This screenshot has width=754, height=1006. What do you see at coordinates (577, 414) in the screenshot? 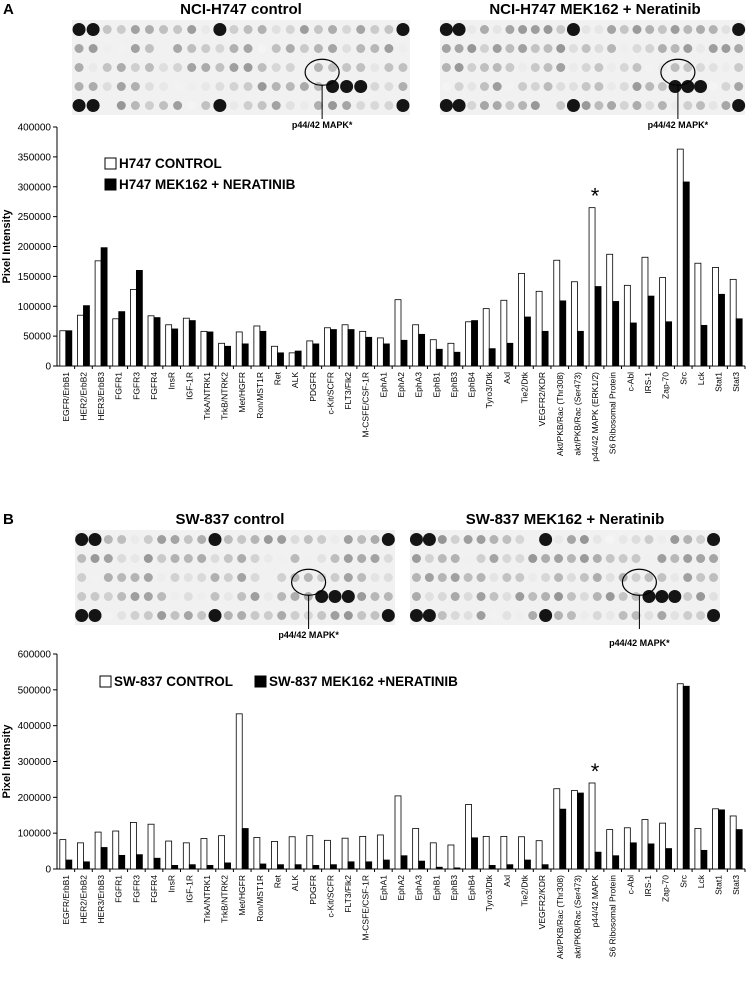
I see `x-tick-label: akt/PKB/Rac (Ser473)` at bounding box center [577, 414].